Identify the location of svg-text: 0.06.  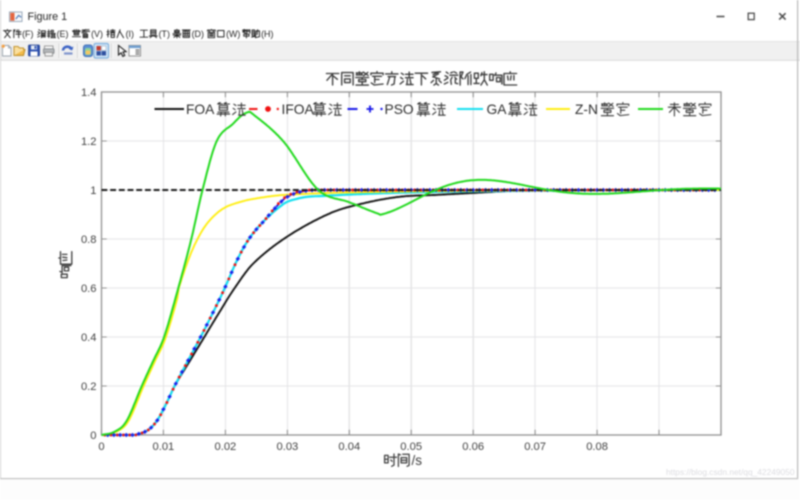
(473, 447).